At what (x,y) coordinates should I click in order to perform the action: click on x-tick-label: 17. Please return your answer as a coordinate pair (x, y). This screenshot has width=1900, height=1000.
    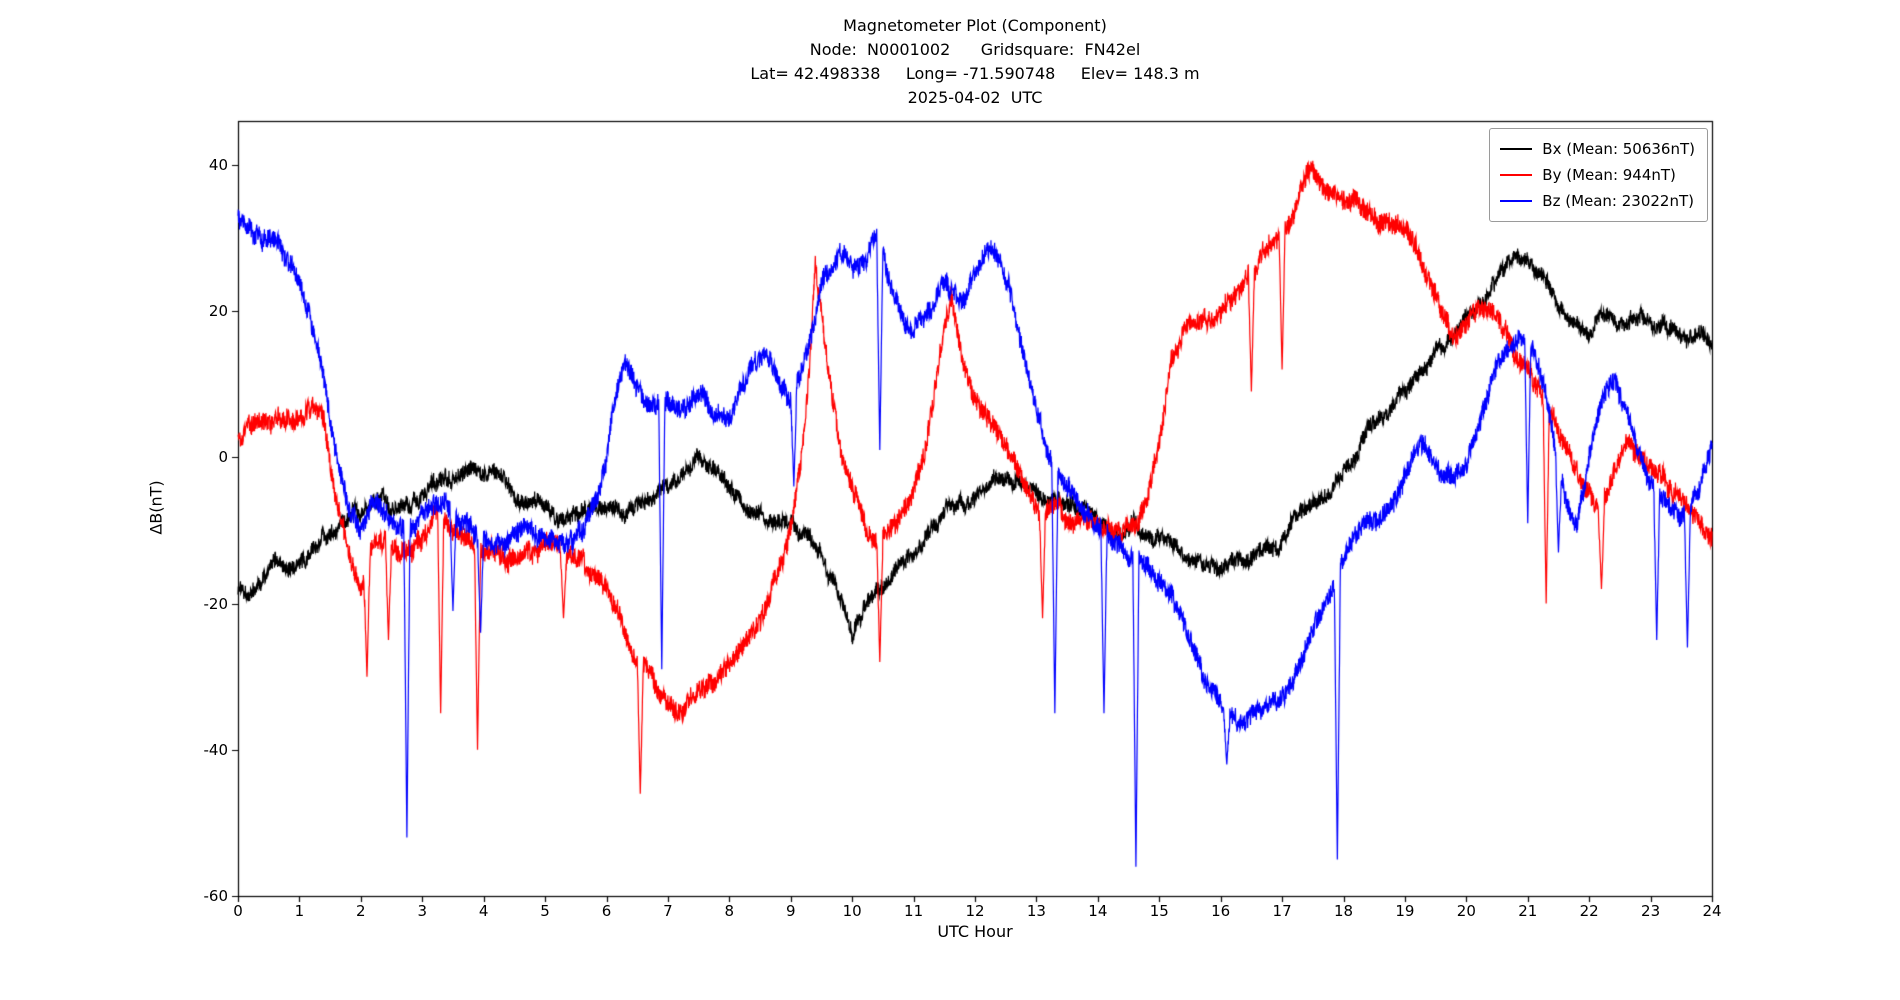
    Looking at the image, I should click on (1282, 911).